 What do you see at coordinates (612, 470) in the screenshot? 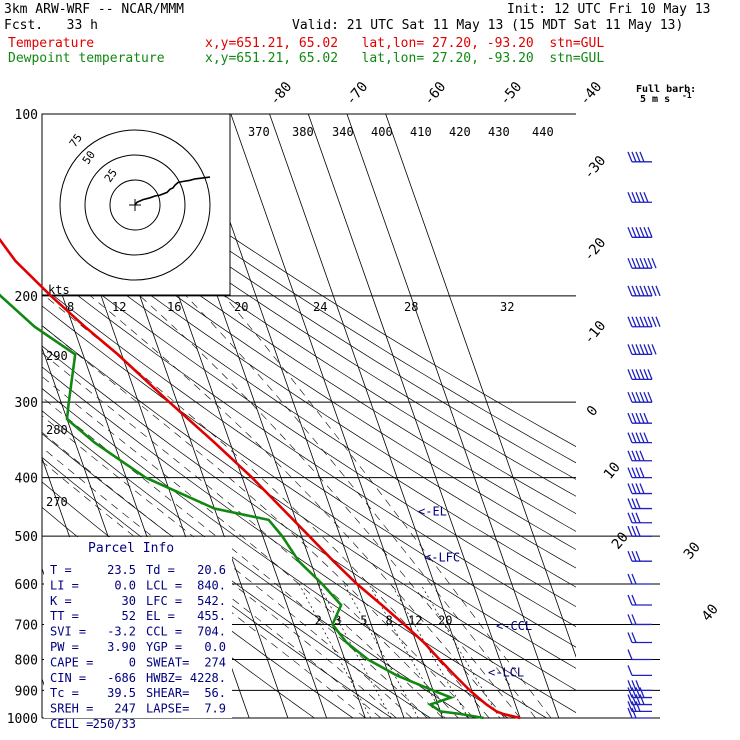
I see `isotherm-label: 10` at bounding box center [612, 470].